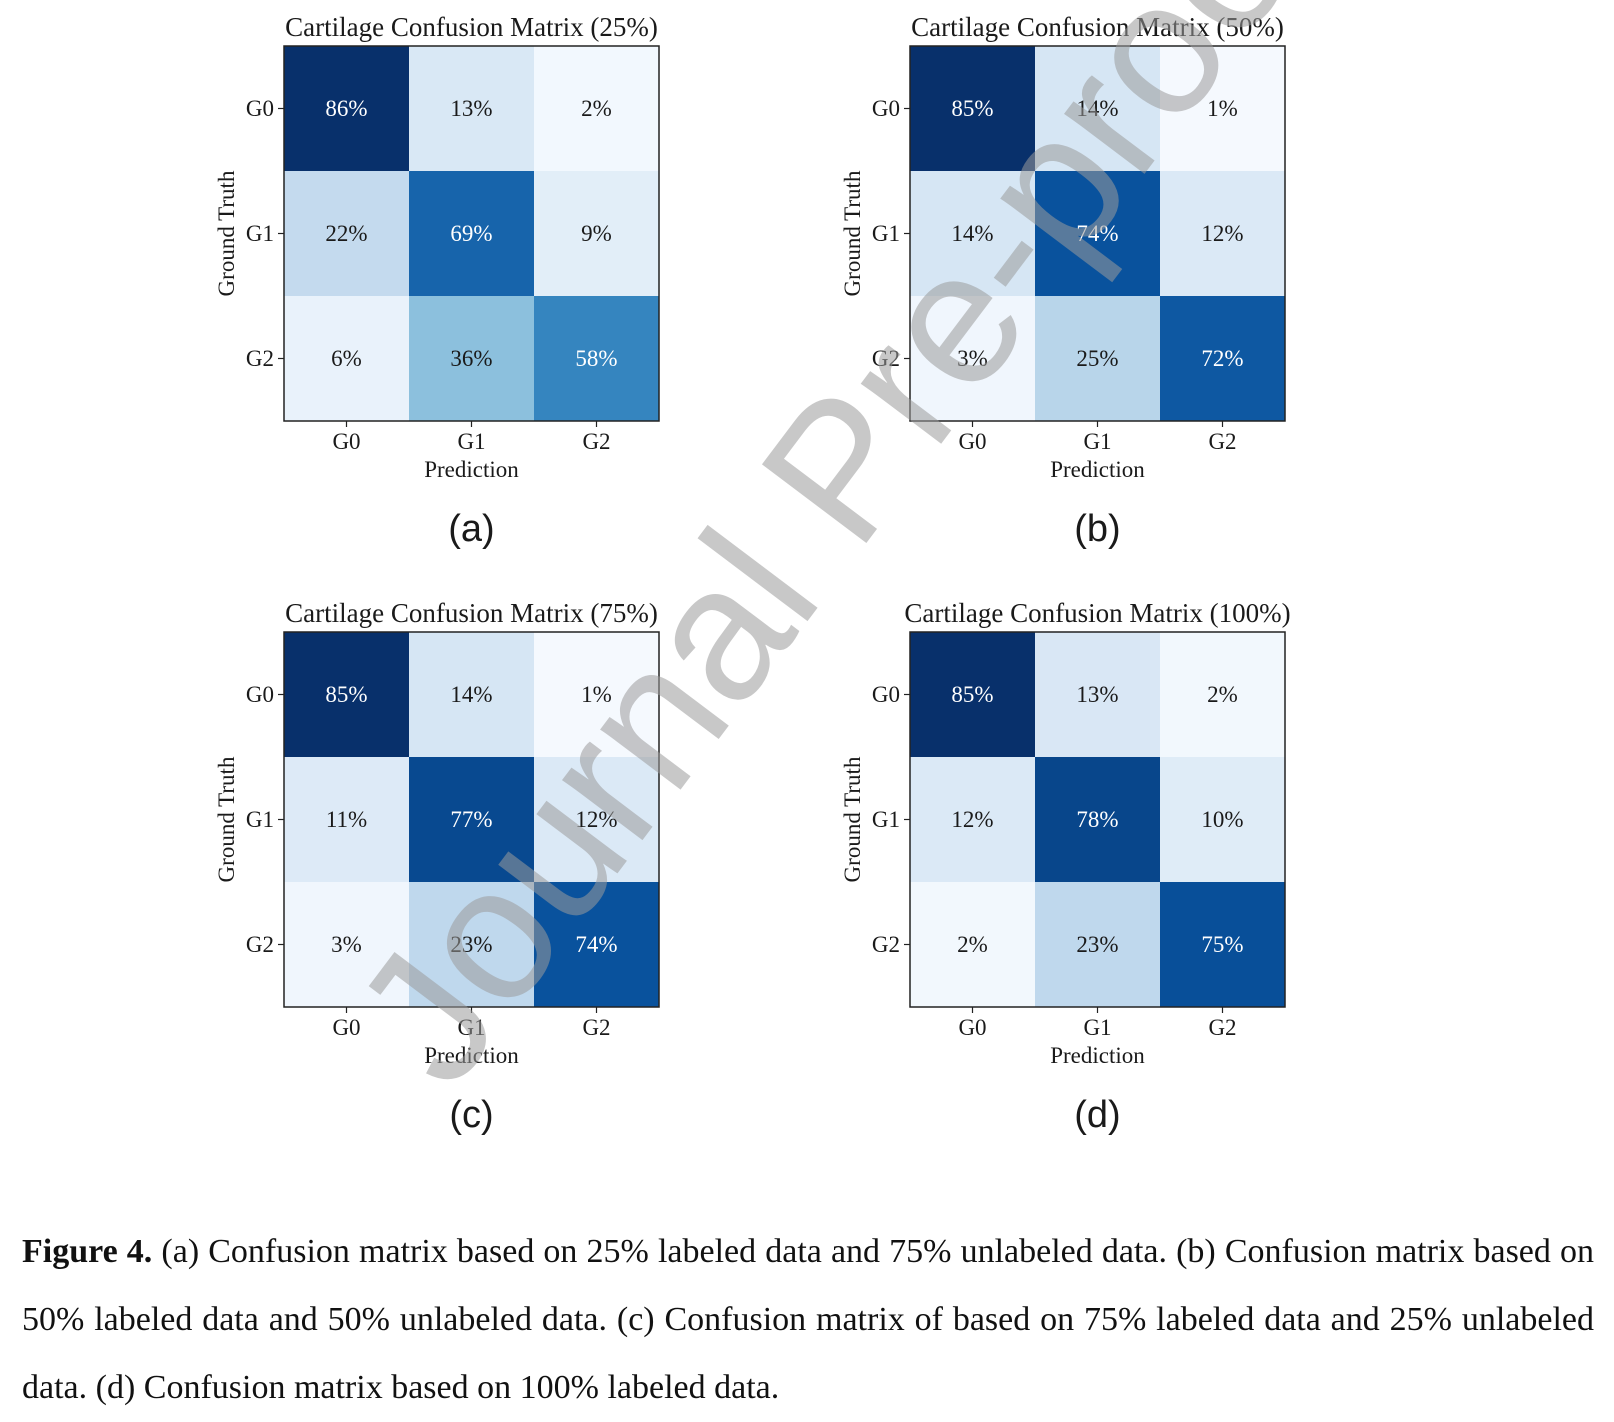 The height and width of the screenshot is (1422, 1614). I want to click on cell-value-label: 13%, so click(471, 108).